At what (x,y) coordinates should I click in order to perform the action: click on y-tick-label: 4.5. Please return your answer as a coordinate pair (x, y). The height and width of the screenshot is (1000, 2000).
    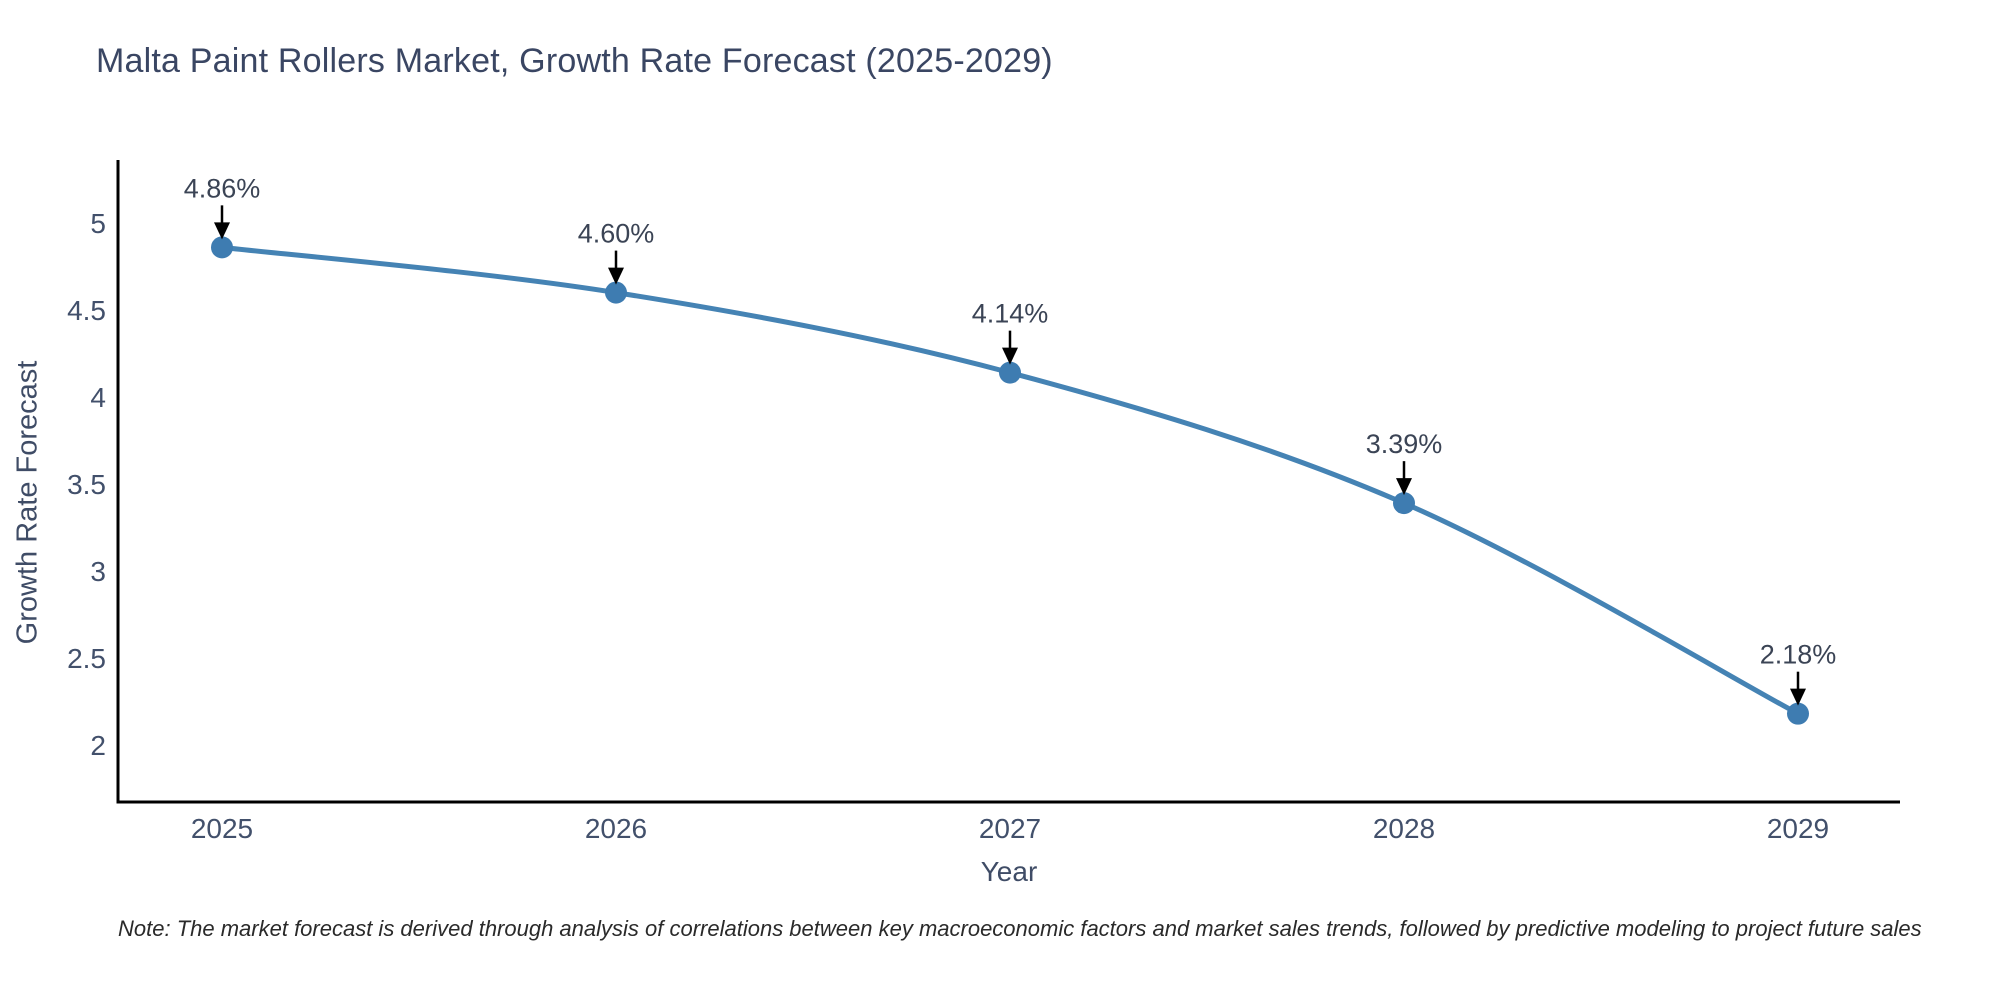
    Looking at the image, I should click on (86, 310).